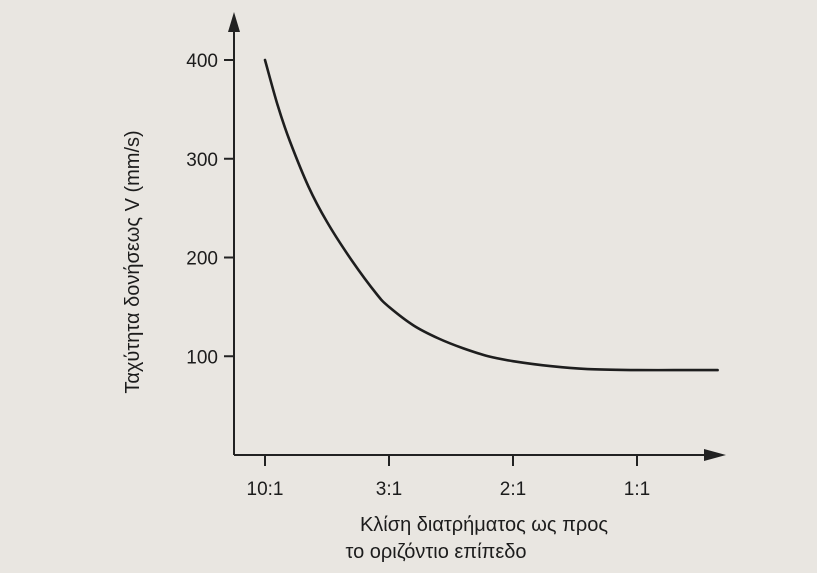 This screenshot has width=817, height=573. Describe the element at coordinates (234, 22) in the screenshot. I see `y-axis-arrow` at that location.